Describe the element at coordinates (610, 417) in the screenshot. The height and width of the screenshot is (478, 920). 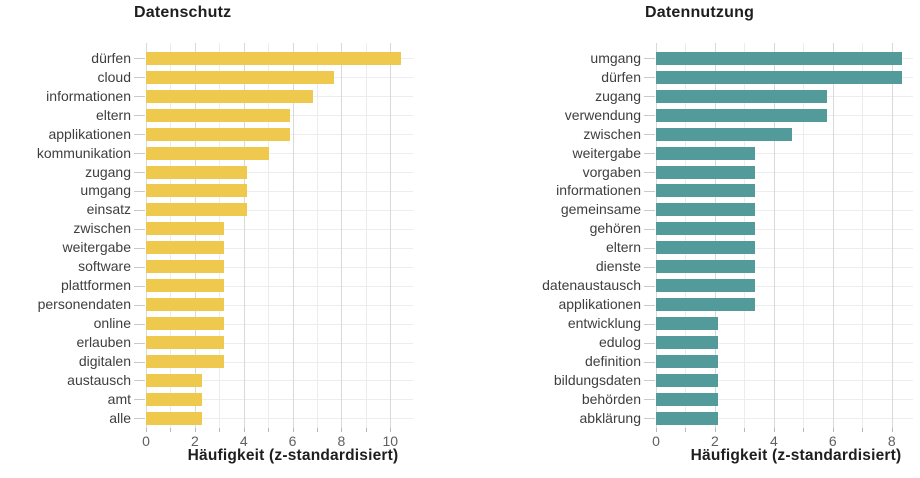
I see `category-label: abklärung` at that location.